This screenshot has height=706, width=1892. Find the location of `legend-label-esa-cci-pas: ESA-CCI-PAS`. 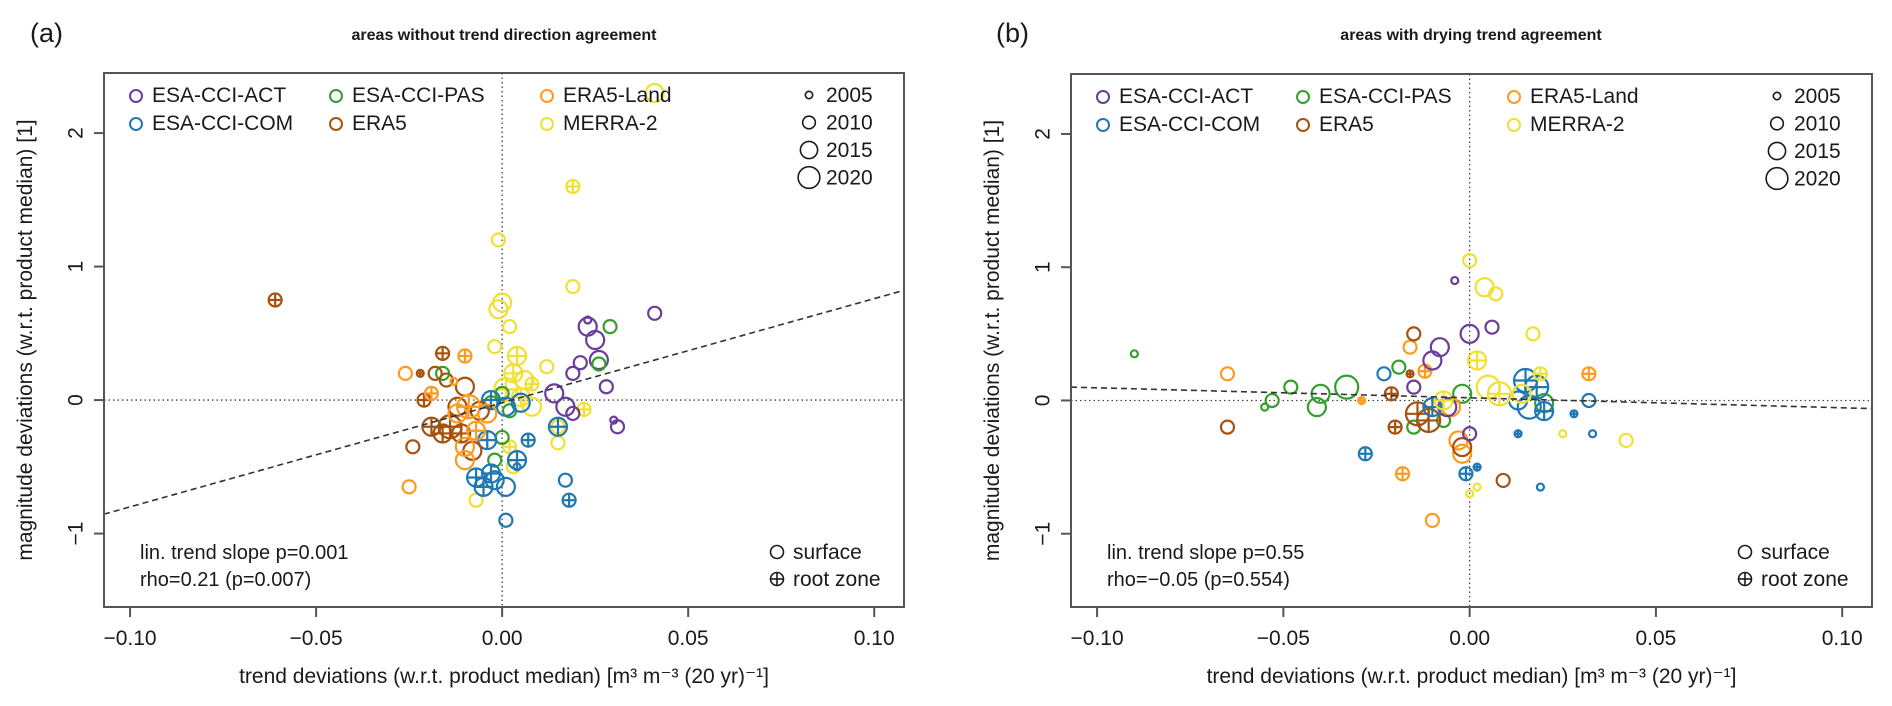

legend-label-esa-cci-pas: ESA-CCI-PAS is located at coordinates (1385, 96).